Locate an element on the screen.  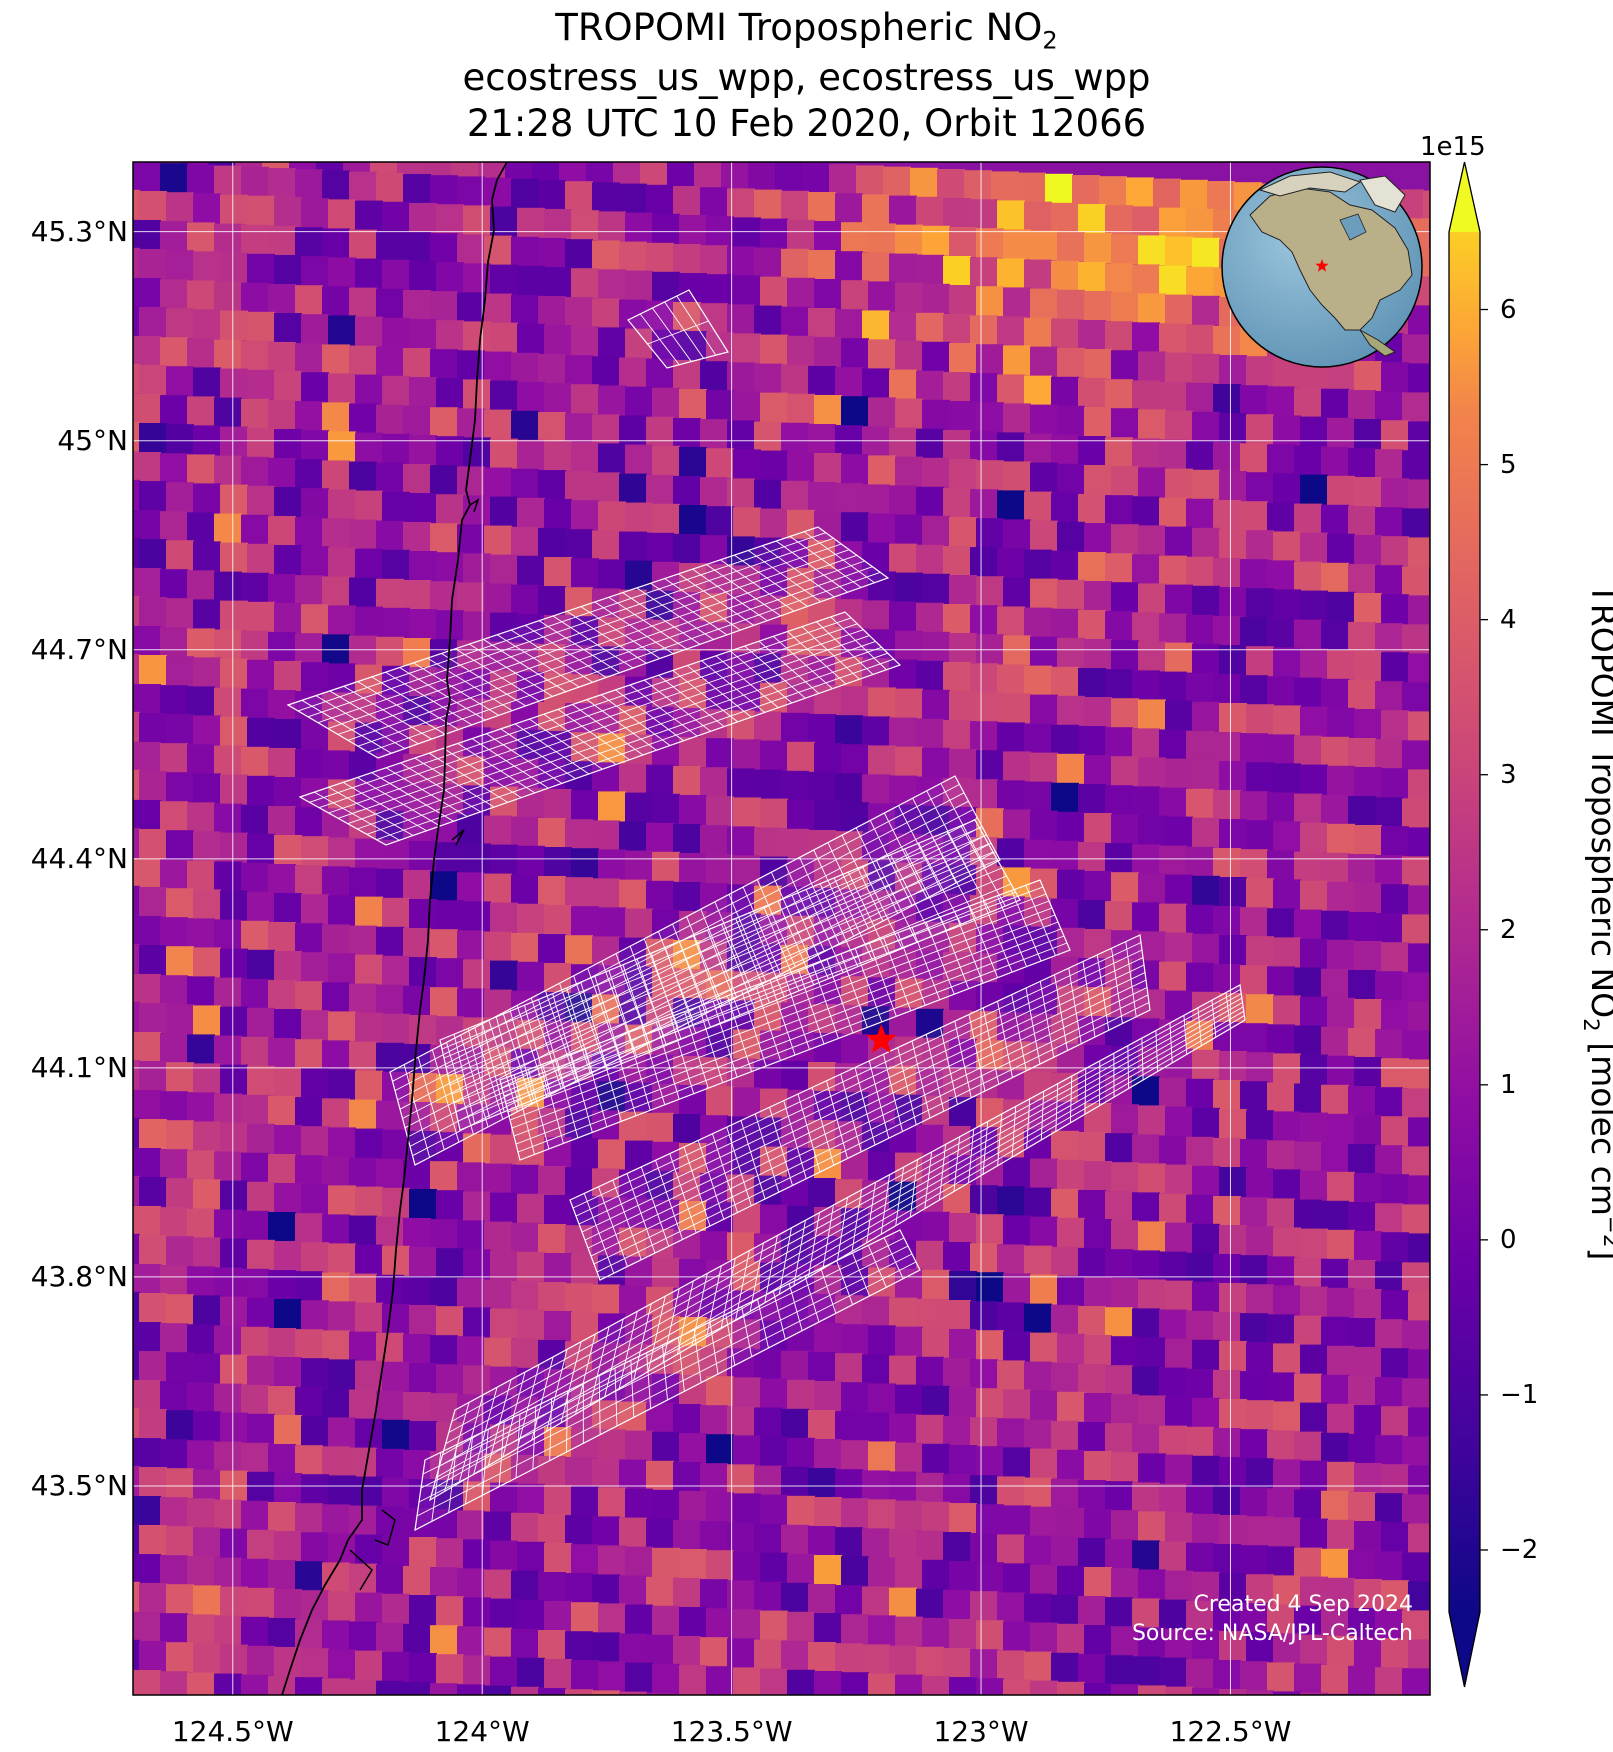
latitude-label: 44.7°N is located at coordinates (79, 649).